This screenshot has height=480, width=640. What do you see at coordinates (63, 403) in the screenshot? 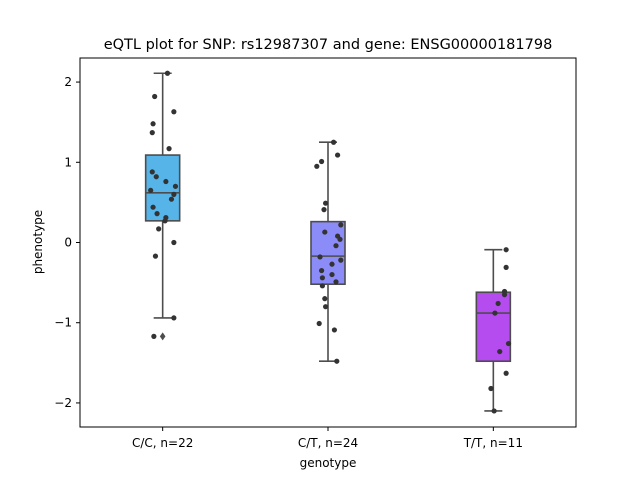
I see `y-tick-label: −2` at bounding box center [63, 403].